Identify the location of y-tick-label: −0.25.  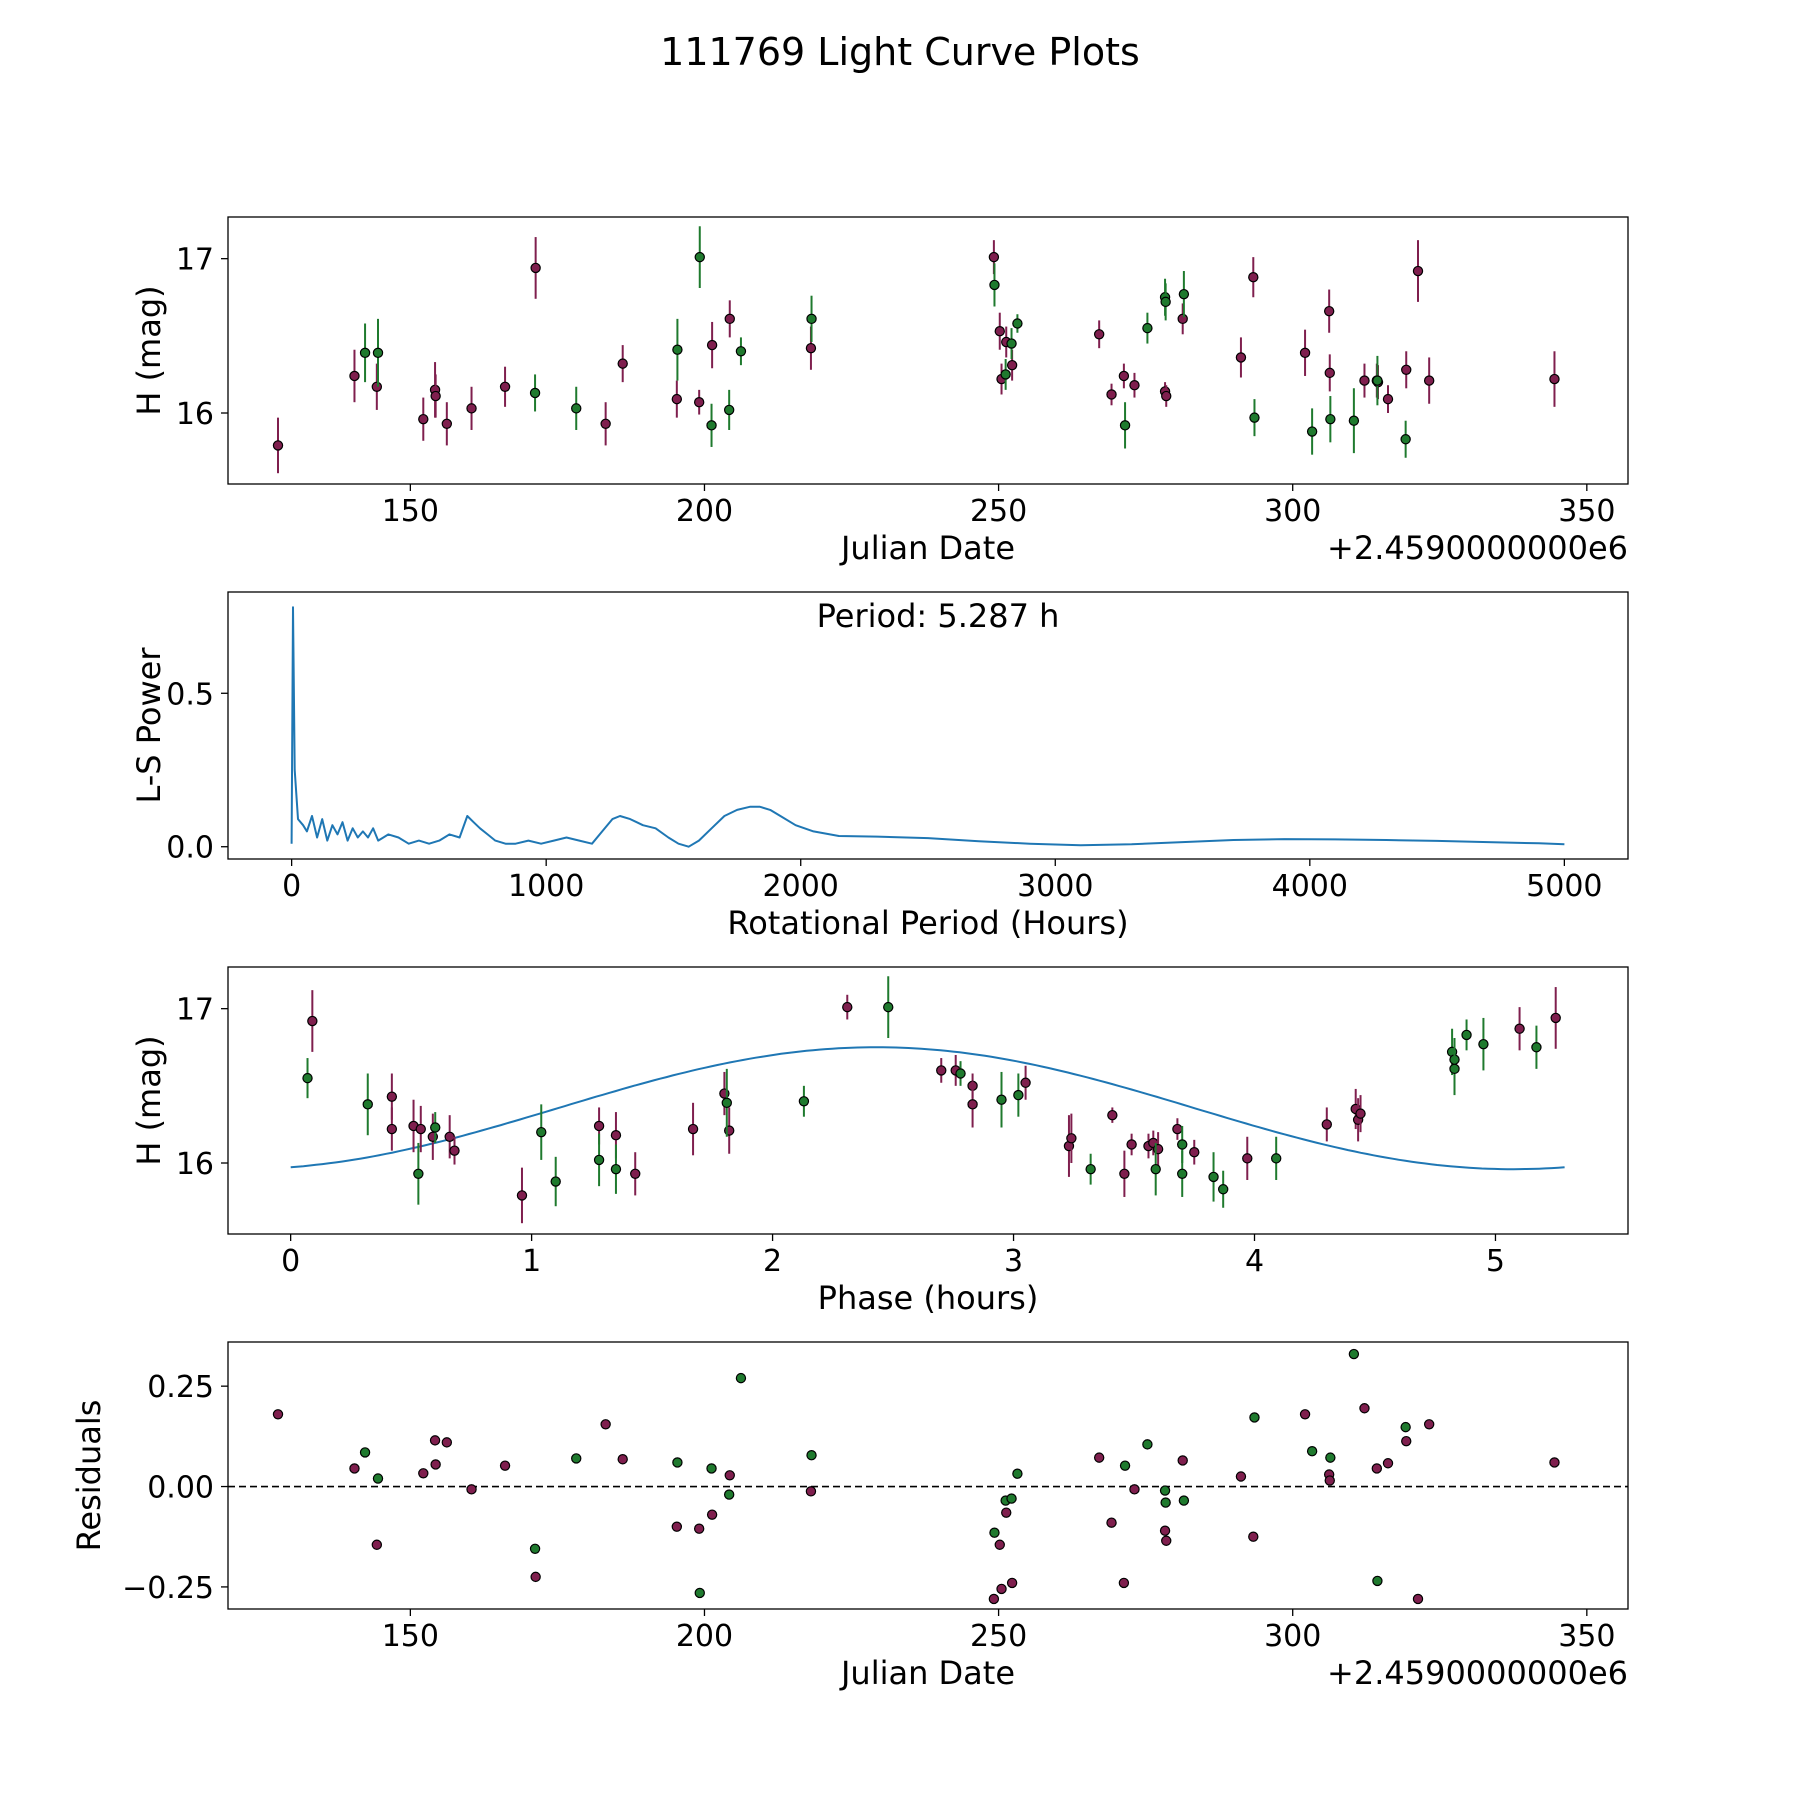
(168, 1588).